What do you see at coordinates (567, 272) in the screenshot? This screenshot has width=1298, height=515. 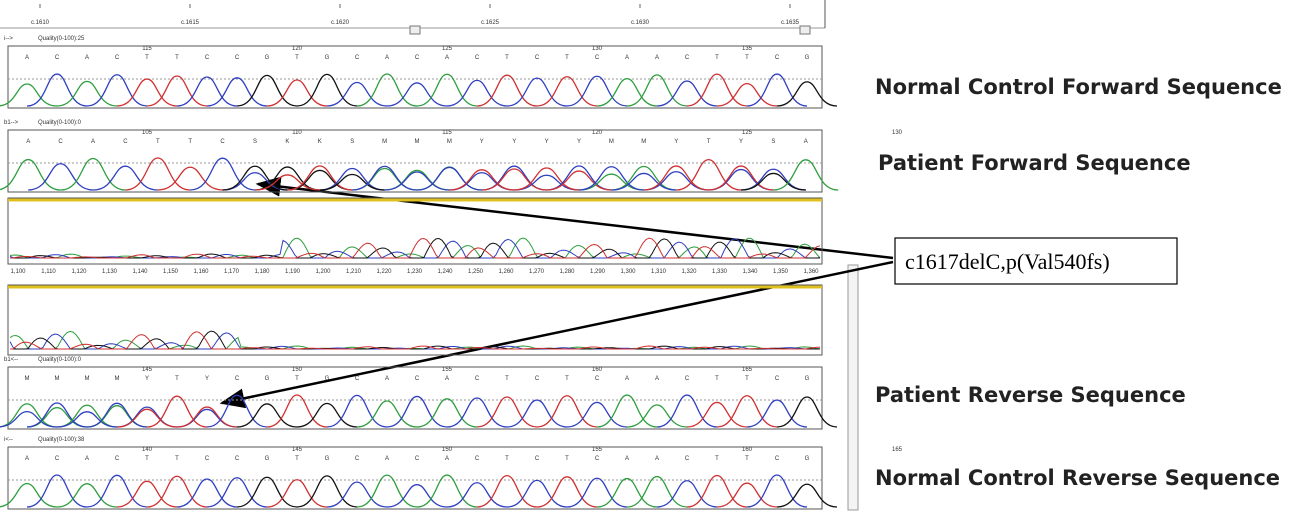 I see `trace-axis-label: 1,280` at bounding box center [567, 272].